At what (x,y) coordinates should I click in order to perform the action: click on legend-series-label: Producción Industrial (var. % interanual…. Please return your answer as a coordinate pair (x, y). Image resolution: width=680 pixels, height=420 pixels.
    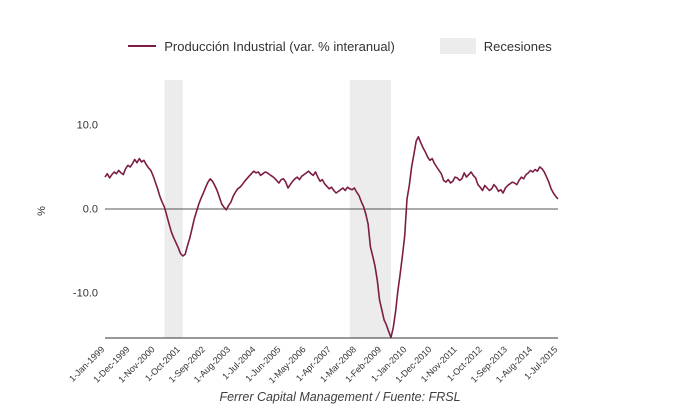
    Looking at the image, I should click on (279, 46).